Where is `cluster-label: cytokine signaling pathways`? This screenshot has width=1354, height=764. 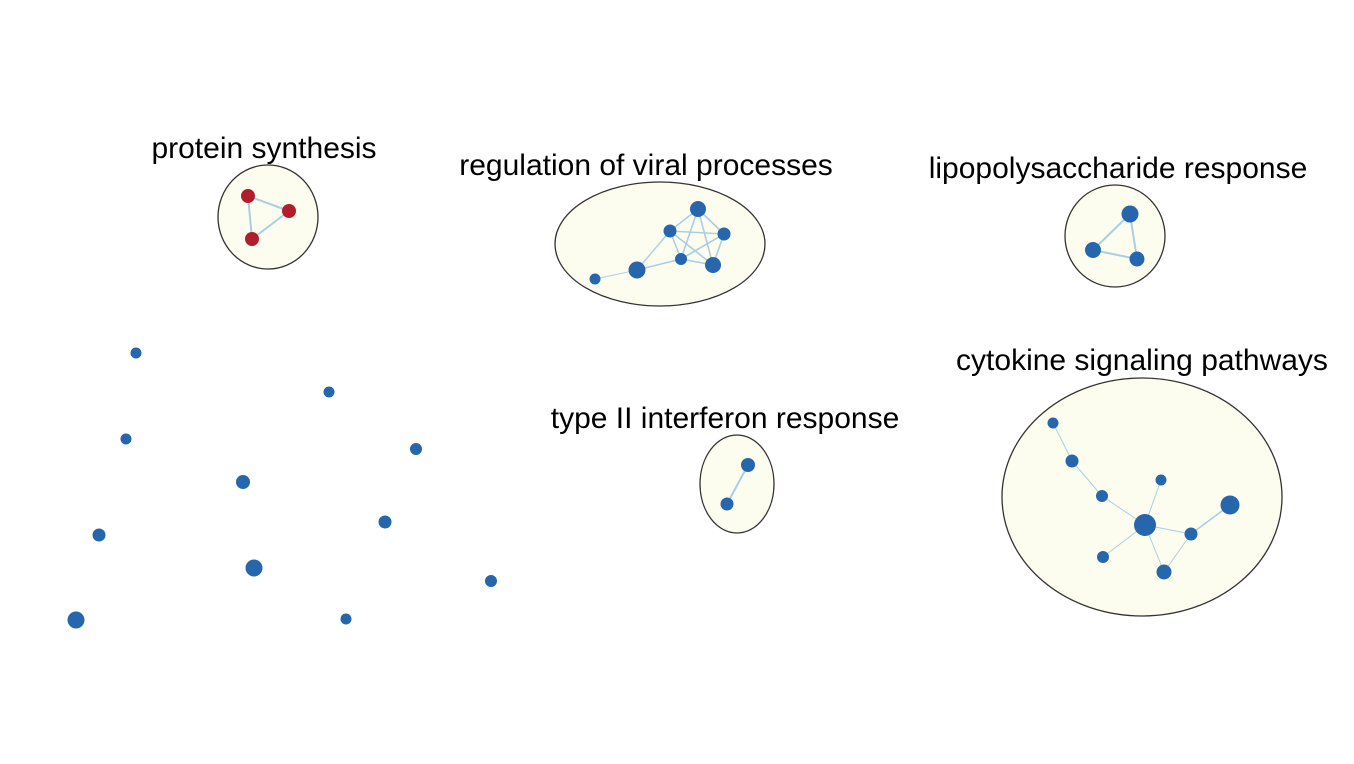 cluster-label: cytokine signaling pathways is located at coordinates (1142, 360).